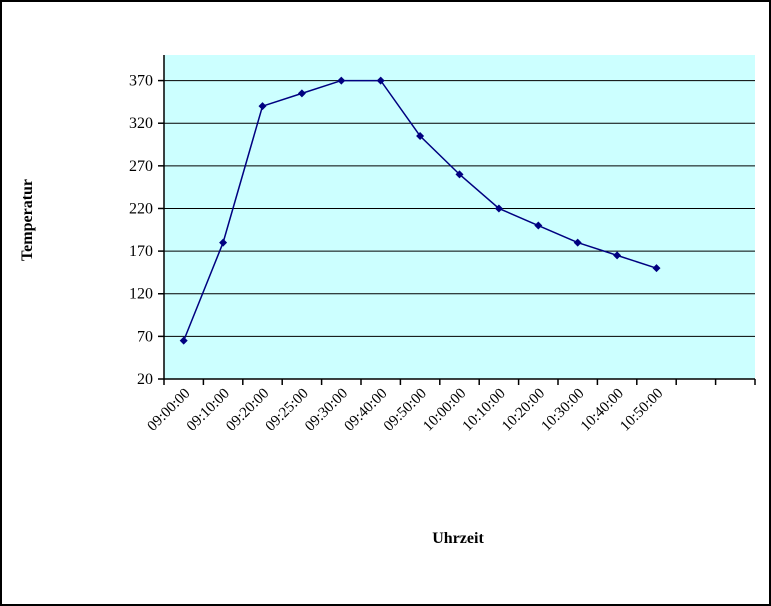  Describe the element at coordinates (484, 410) in the screenshot. I see `x-tick-label: 10:10:00` at that location.